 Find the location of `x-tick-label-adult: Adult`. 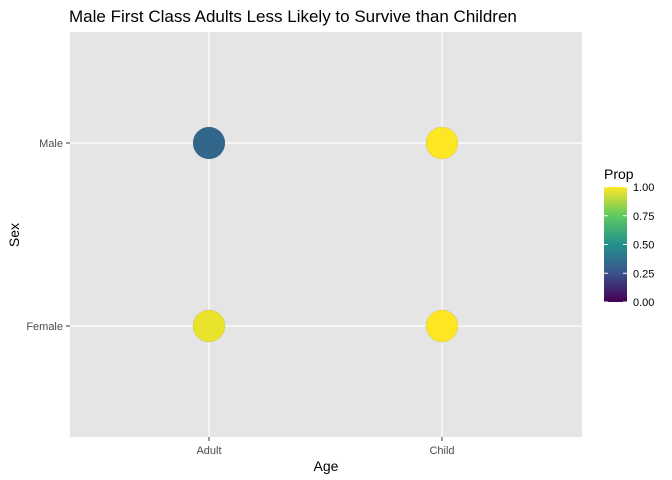

x-tick-label-adult: Adult is located at coordinates (208, 451).